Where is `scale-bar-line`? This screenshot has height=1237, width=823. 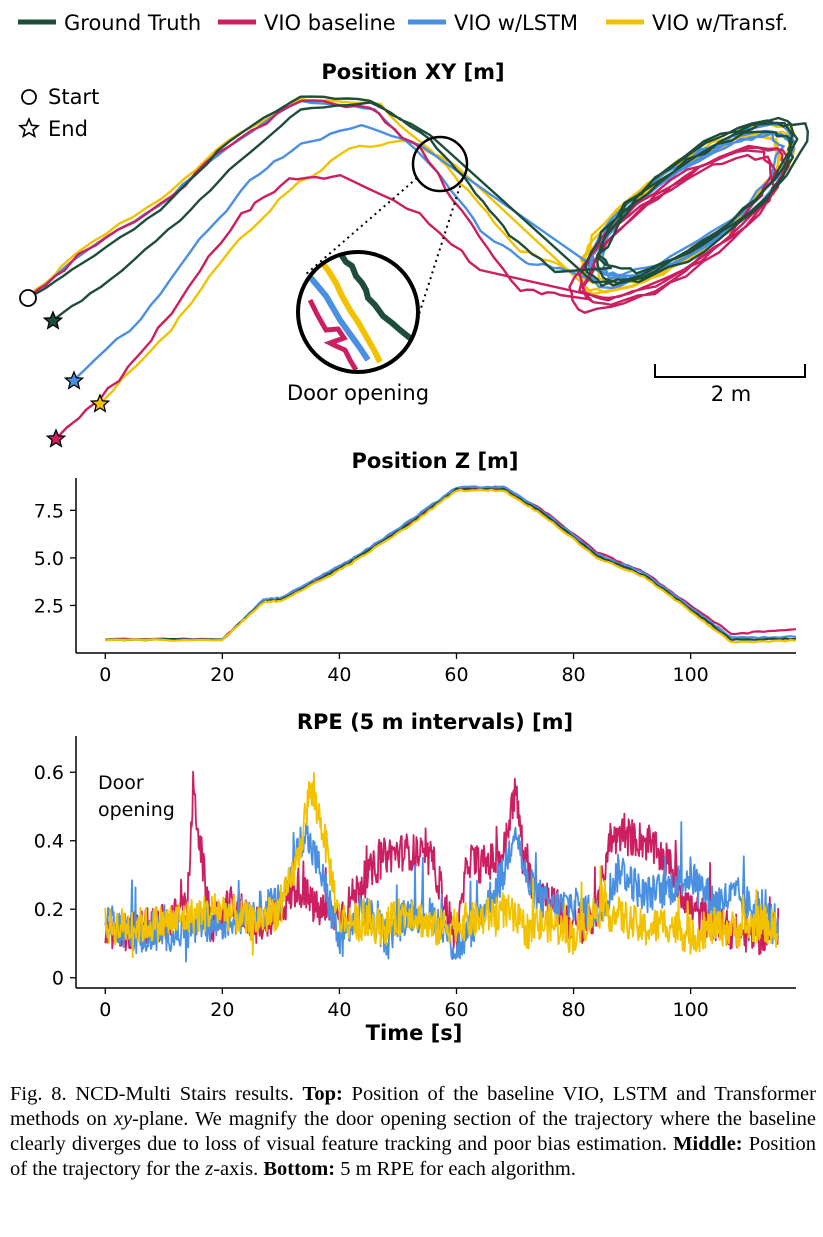
scale-bar-line is located at coordinates (730, 371).